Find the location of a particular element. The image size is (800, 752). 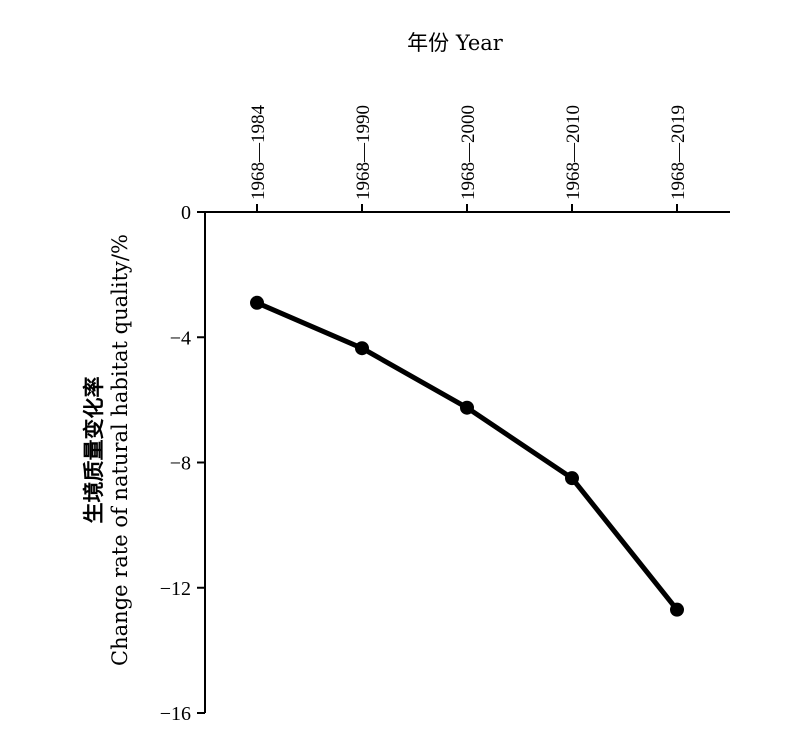

y-tick-label-0: 0 is located at coordinates (186, 213).